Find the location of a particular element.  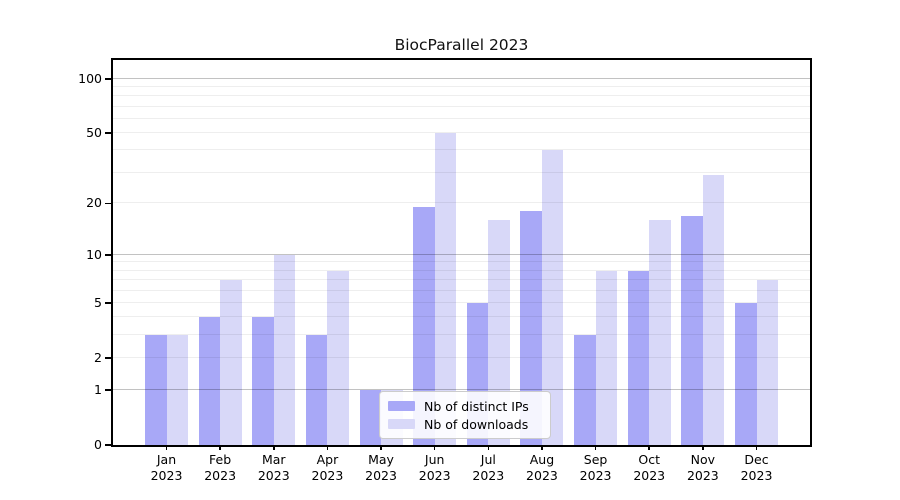

x-tick-month: Feb is located at coordinates (220, 459).